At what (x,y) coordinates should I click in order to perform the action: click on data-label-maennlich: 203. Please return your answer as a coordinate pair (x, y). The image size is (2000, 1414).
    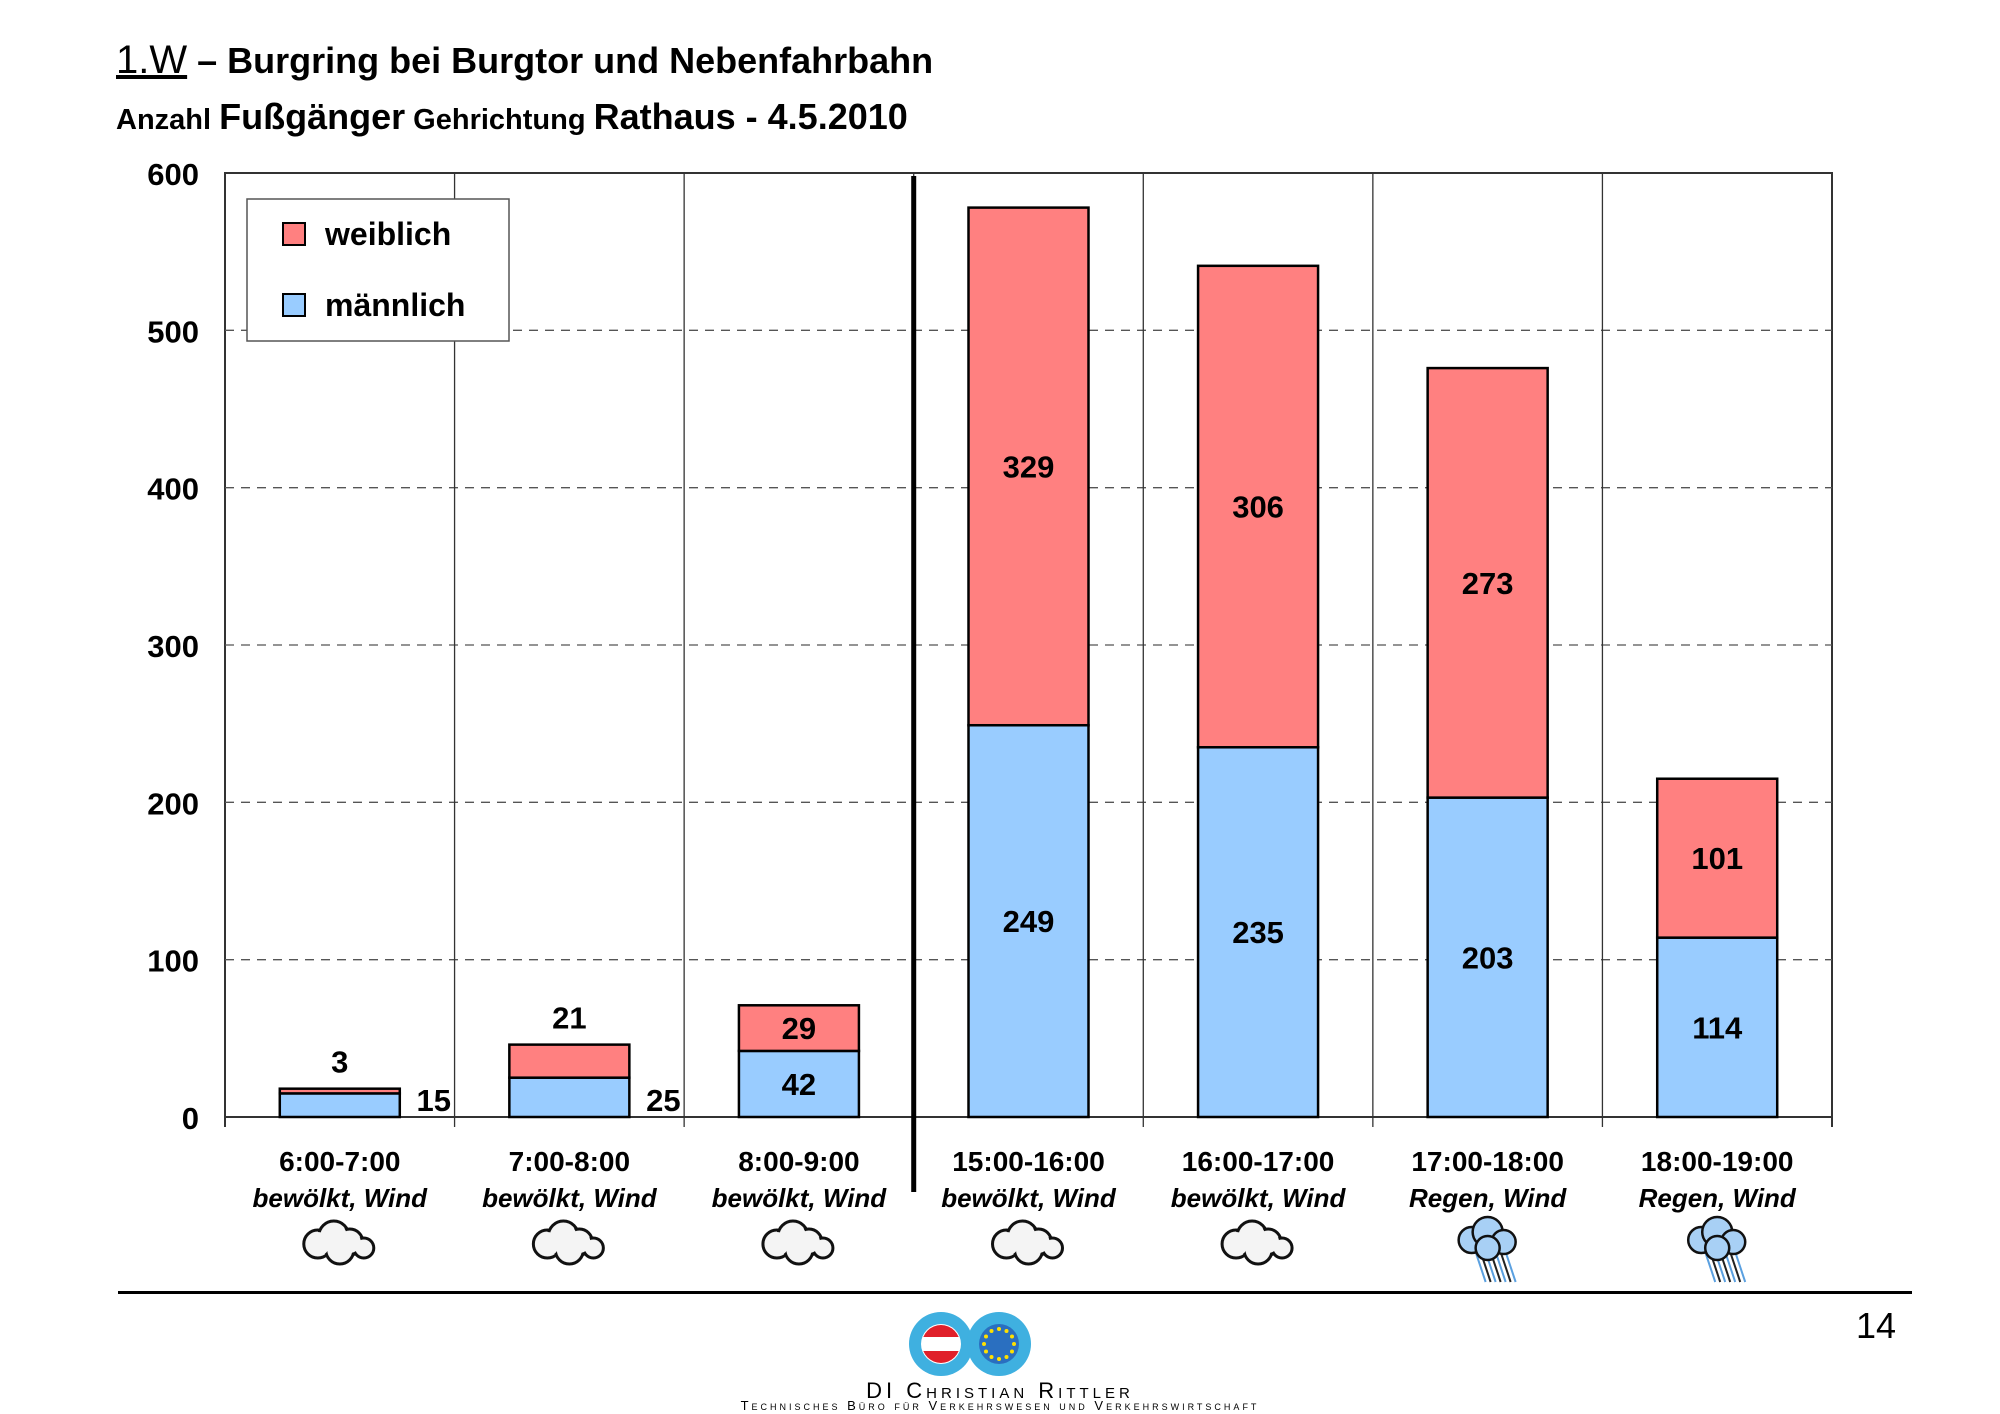
    Looking at the image, I should click on (1488, 957).